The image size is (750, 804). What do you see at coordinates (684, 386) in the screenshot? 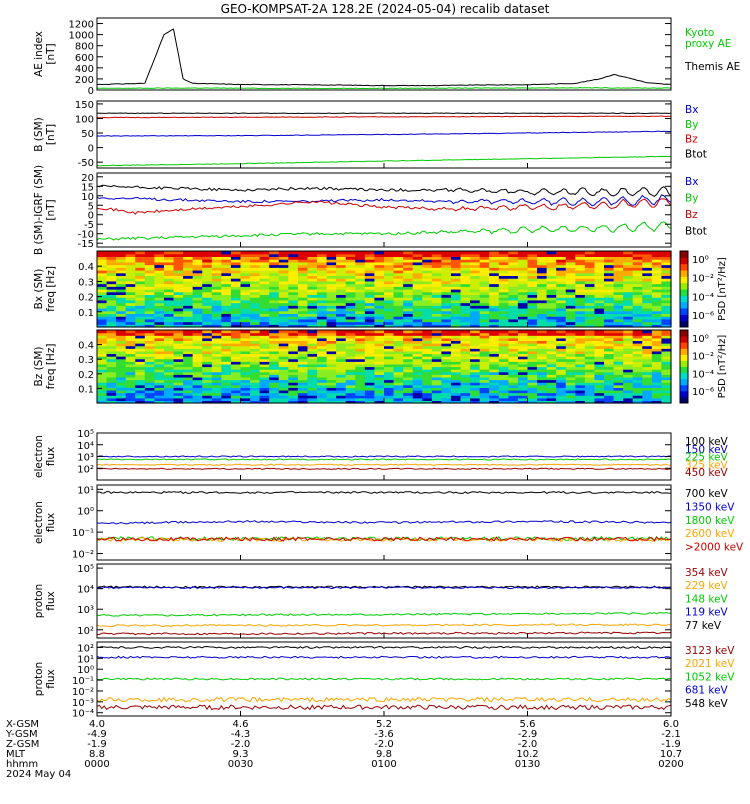
I see `colorbar-swatch` at bounding box center [684, 386].